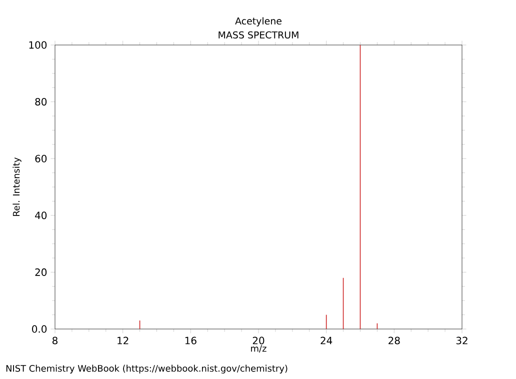 This screenshot has height=379, width=516. Describe the element at coordinates (258, 21) in the screenshot. I see `chart-title: Acetylene` at that location.